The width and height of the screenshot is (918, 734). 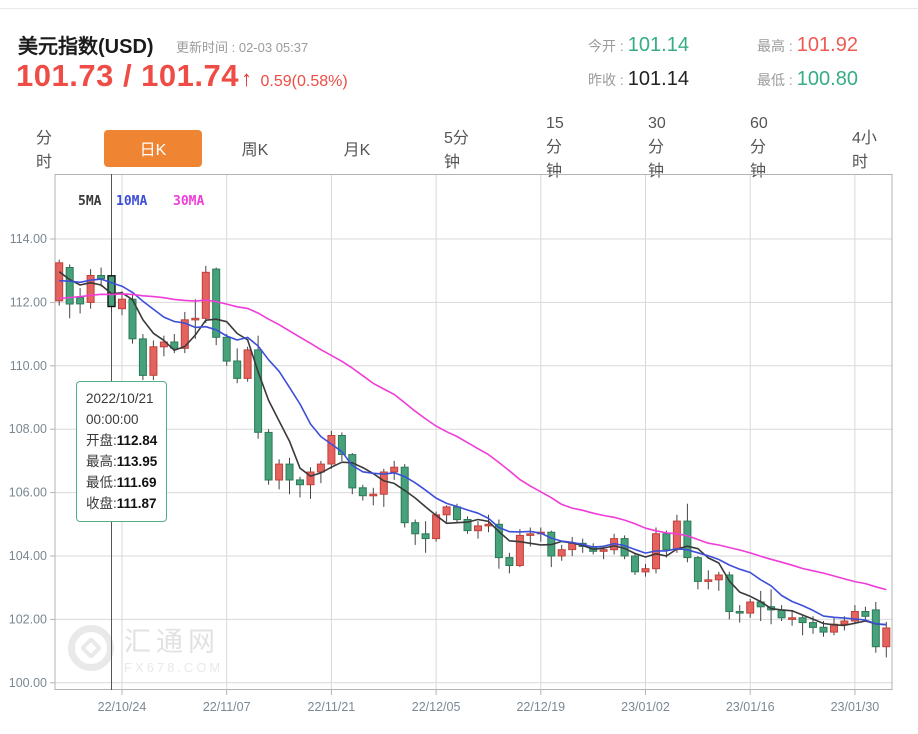 What do you see at coordinates (91, 647) in the screenshot?
I see `fx678-logo-icon` at bounding box center [91, 647].